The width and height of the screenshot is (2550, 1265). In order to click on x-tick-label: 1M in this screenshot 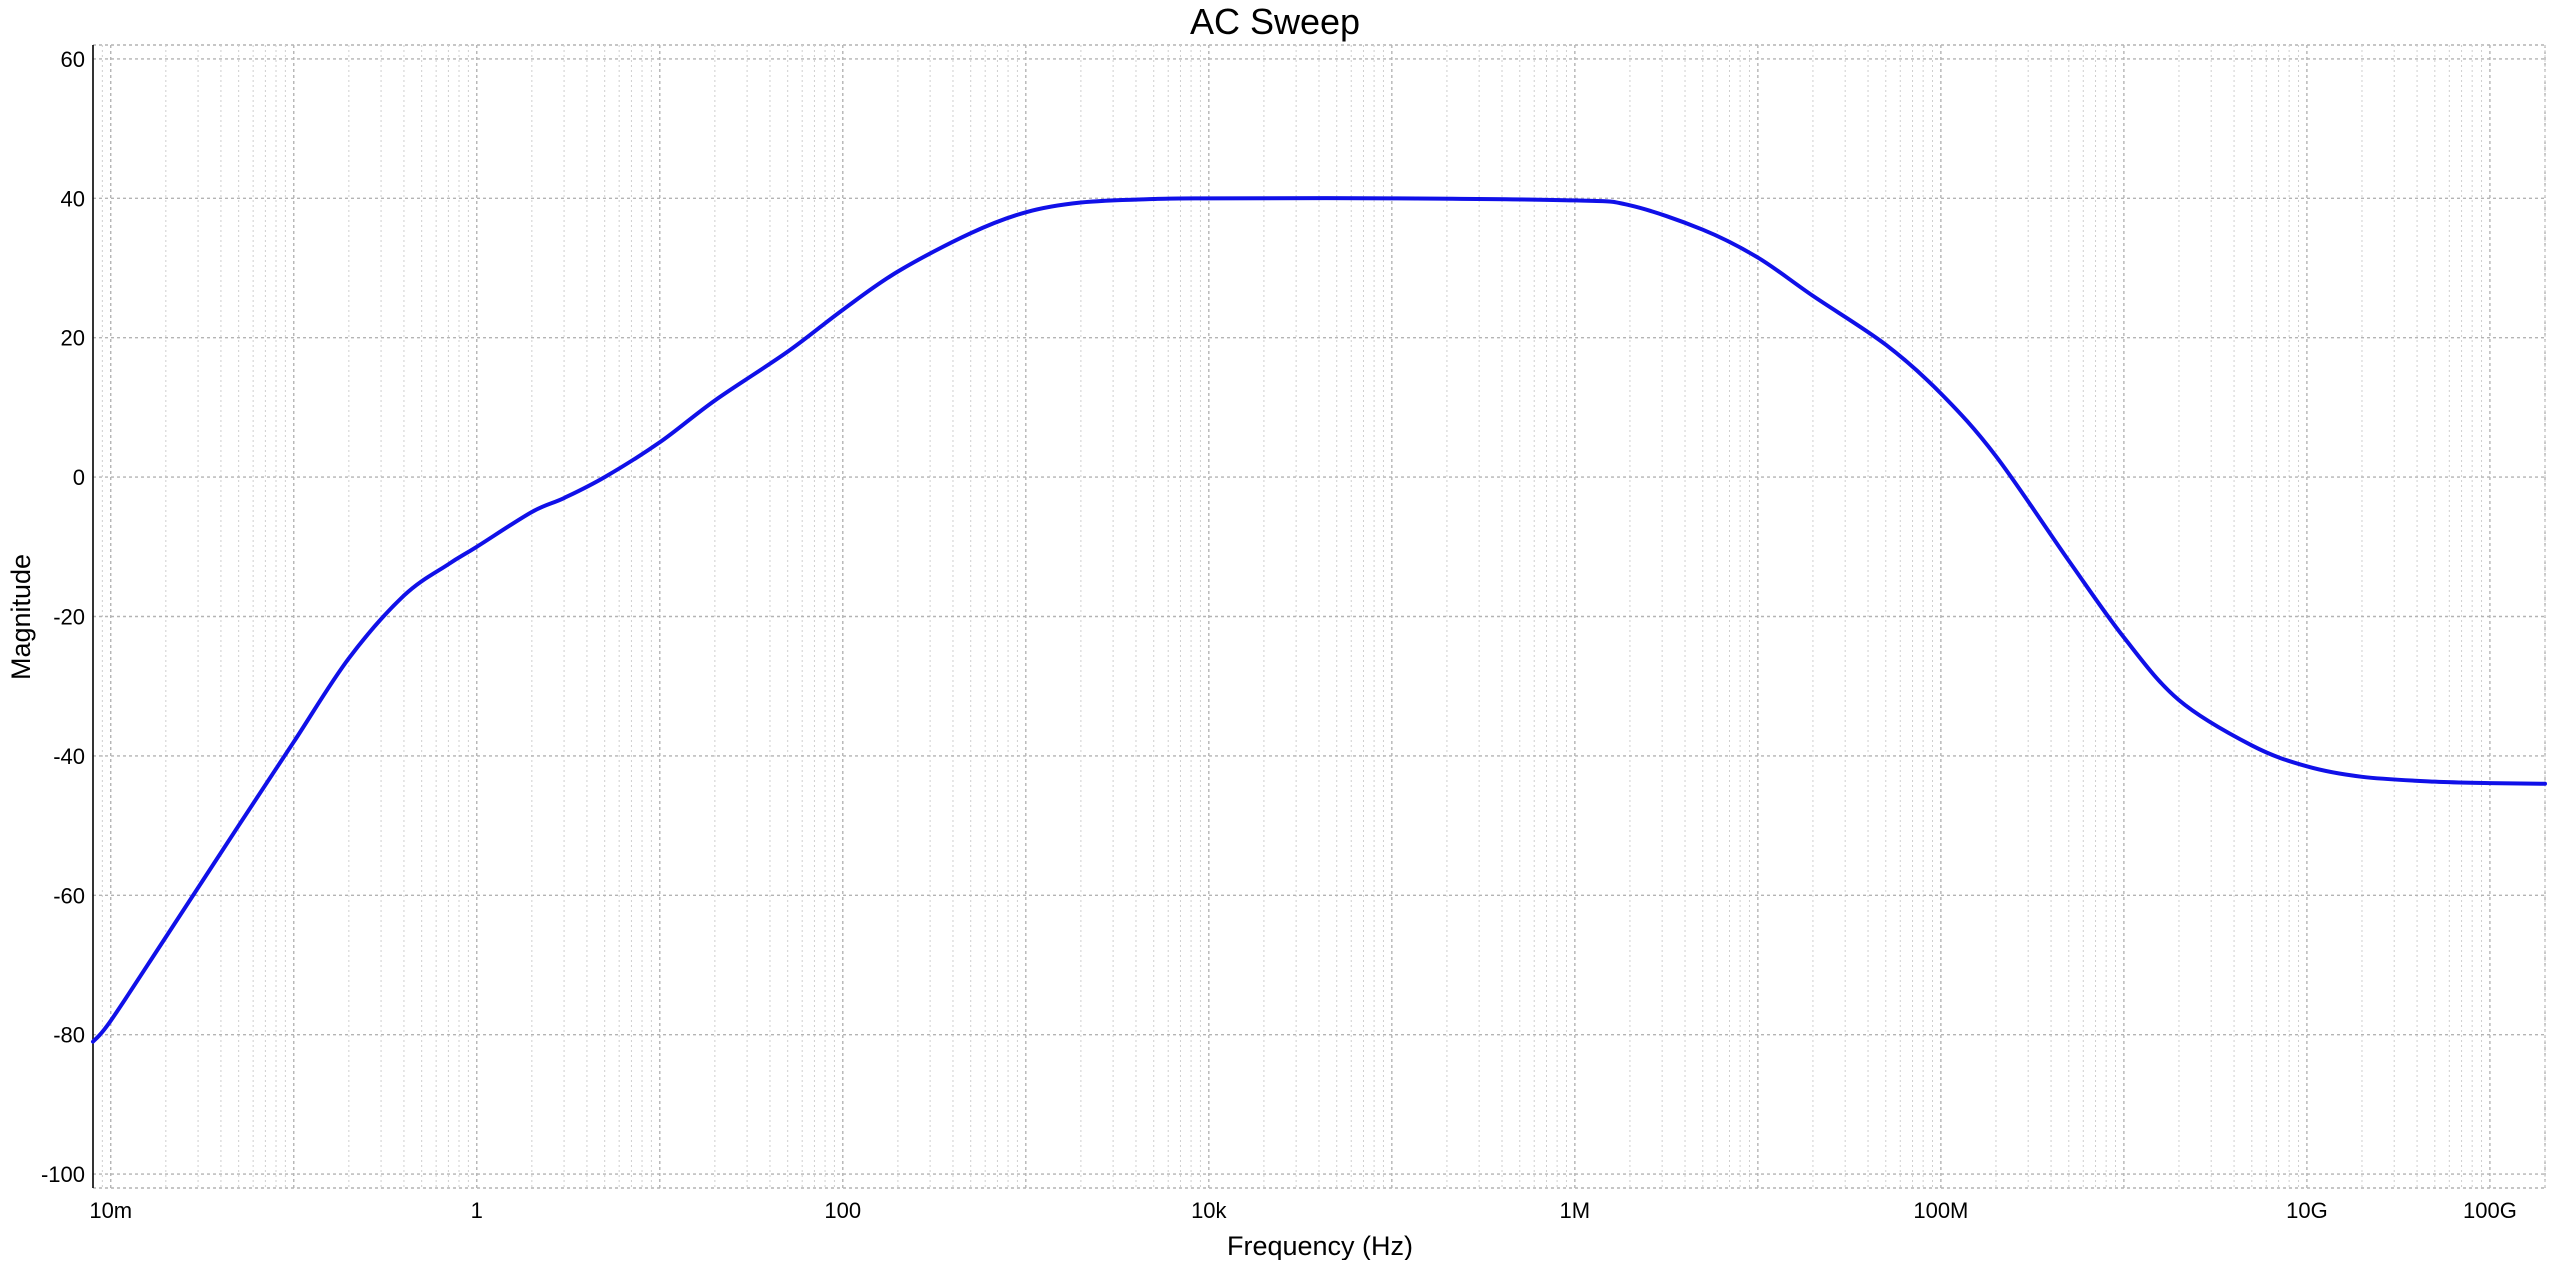, I will do `click(1575, 1210)`.